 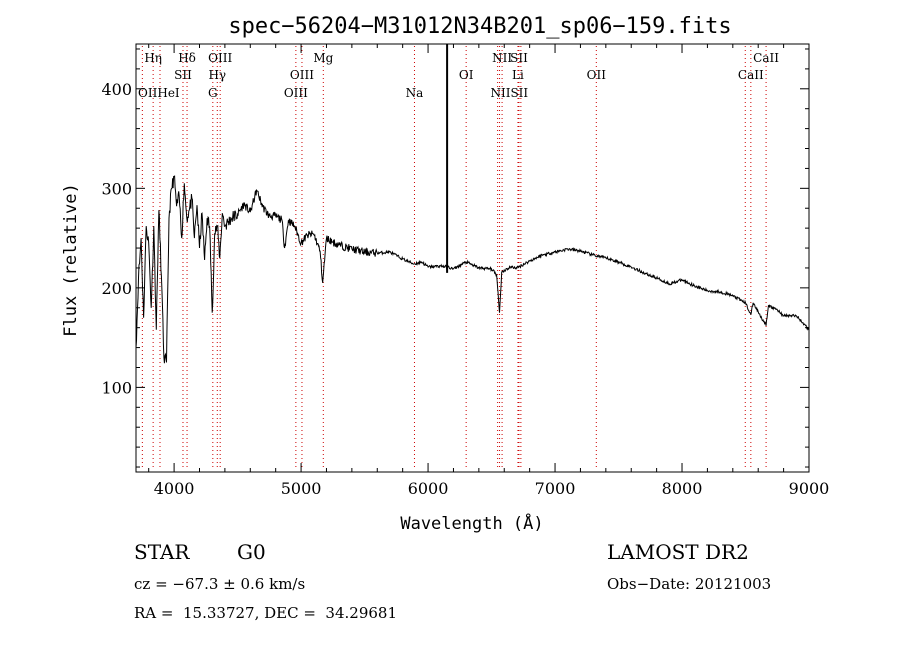 What do you see at coordinates (159, 93) in the screenshot?
I see `line-marker-label: OIIHeI` at bounding box center [159, 93].